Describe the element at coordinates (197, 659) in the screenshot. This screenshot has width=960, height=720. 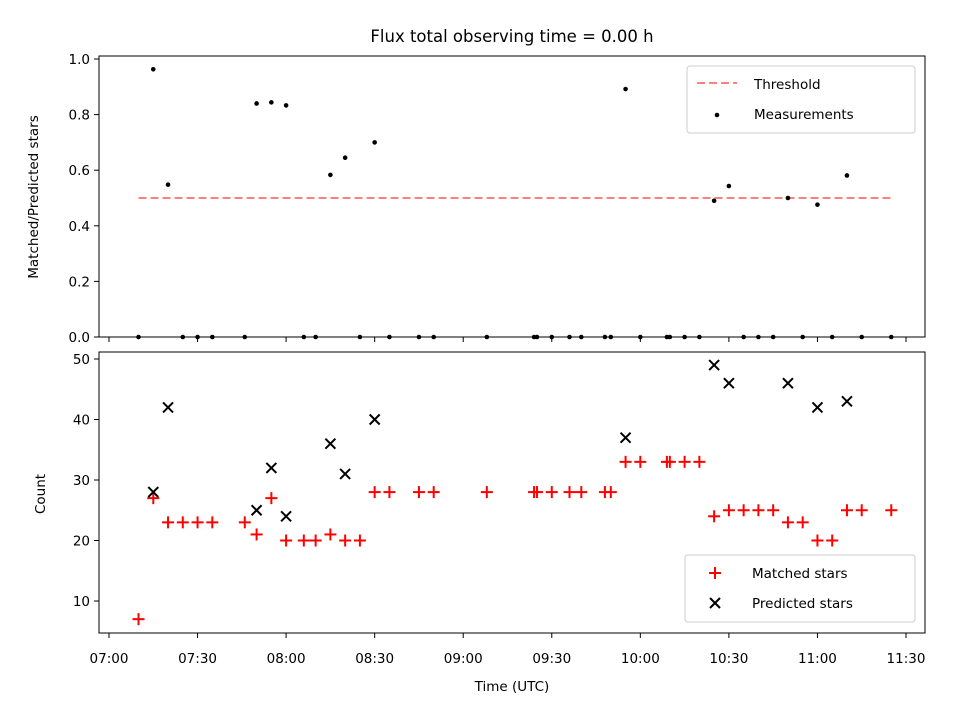
I see `x-tick-label: 07:30` at that location.